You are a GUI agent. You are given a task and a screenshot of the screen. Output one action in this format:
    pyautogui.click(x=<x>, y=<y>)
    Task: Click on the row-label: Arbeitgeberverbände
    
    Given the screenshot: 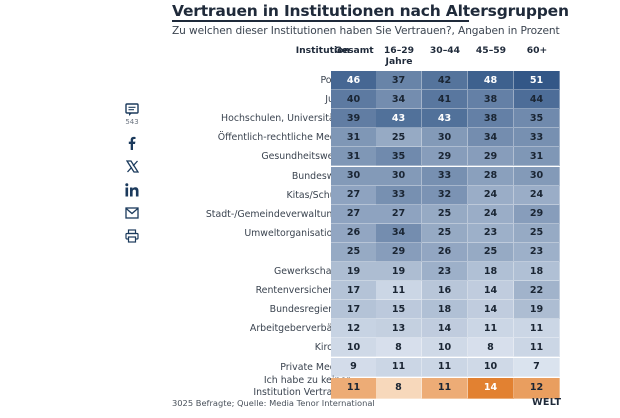 What is the action you would take?
    pyautogui.click(x=299, y=329)
    